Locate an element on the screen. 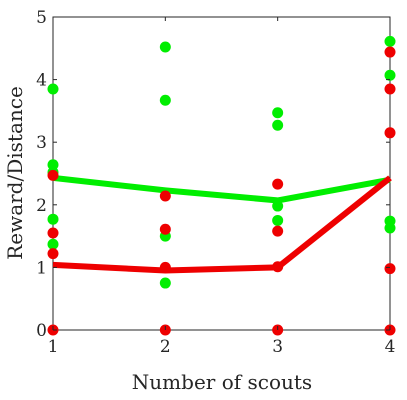 The height and width of the screenshot is (400, 407). y-tick-label: 2 is located at coordinates (41, 206).